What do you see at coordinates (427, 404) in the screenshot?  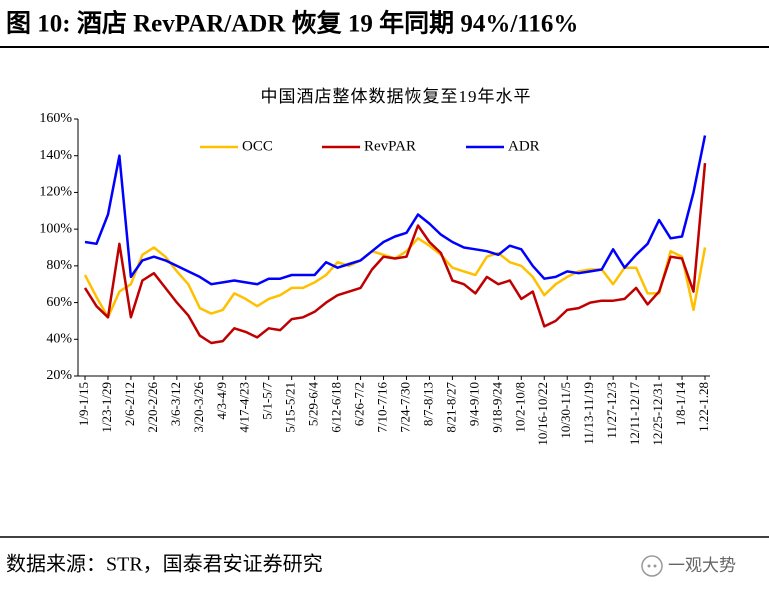 I see `x-tick-label: 8/7-8/13` at bounding box center [427, 404].